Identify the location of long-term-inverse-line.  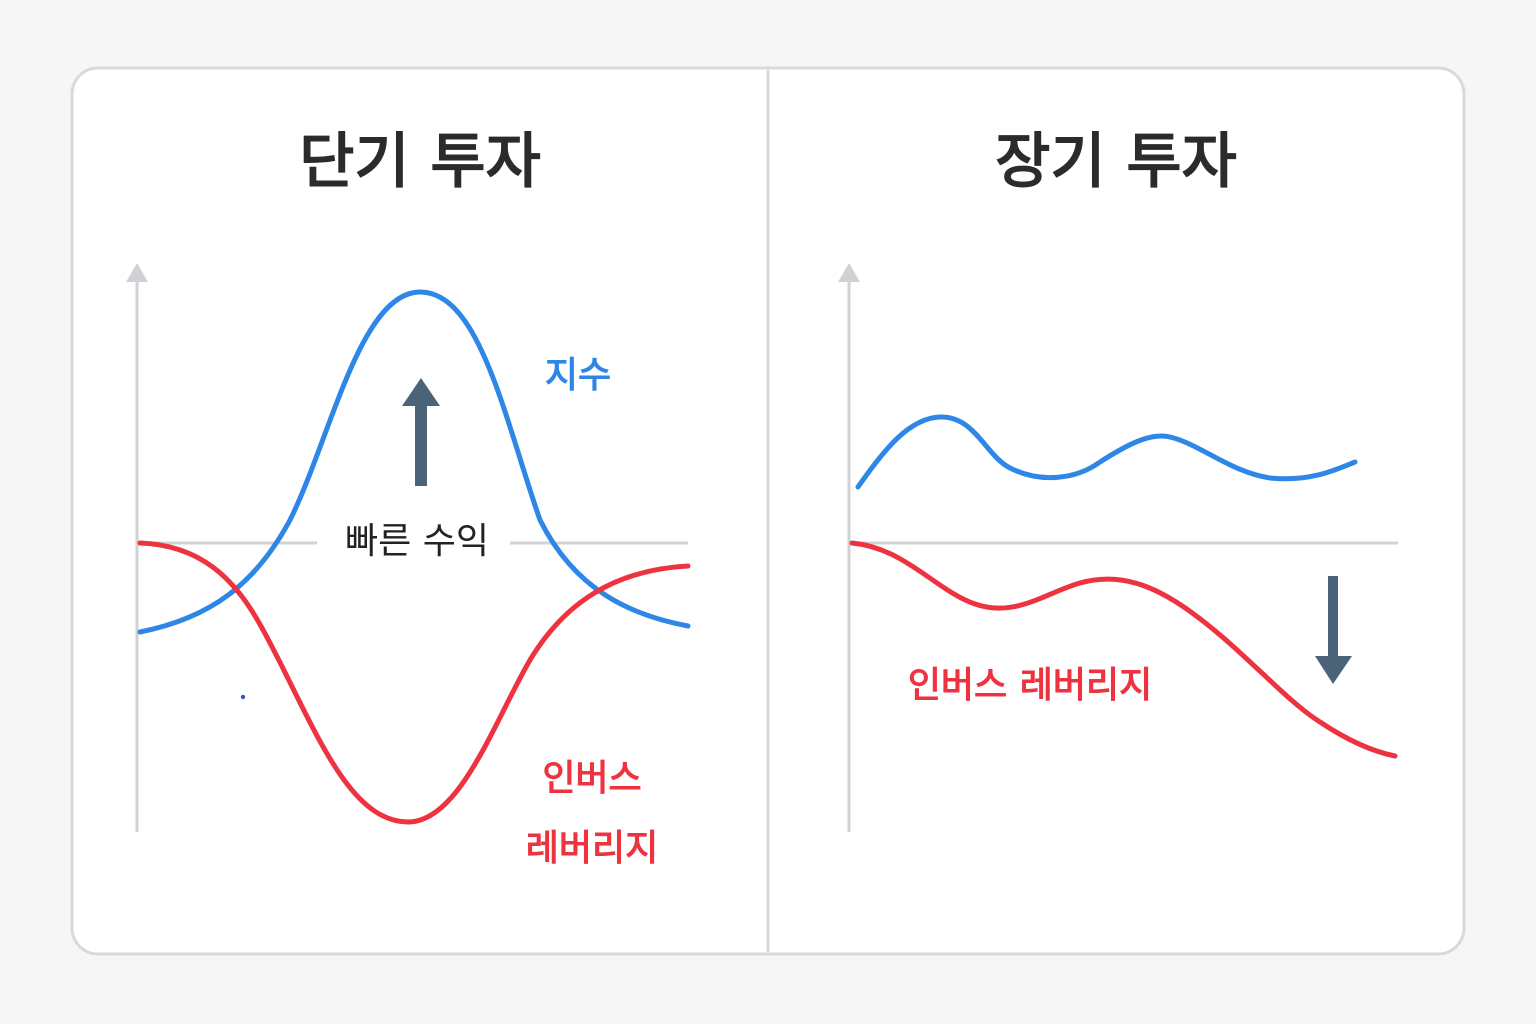
(1123, 649).